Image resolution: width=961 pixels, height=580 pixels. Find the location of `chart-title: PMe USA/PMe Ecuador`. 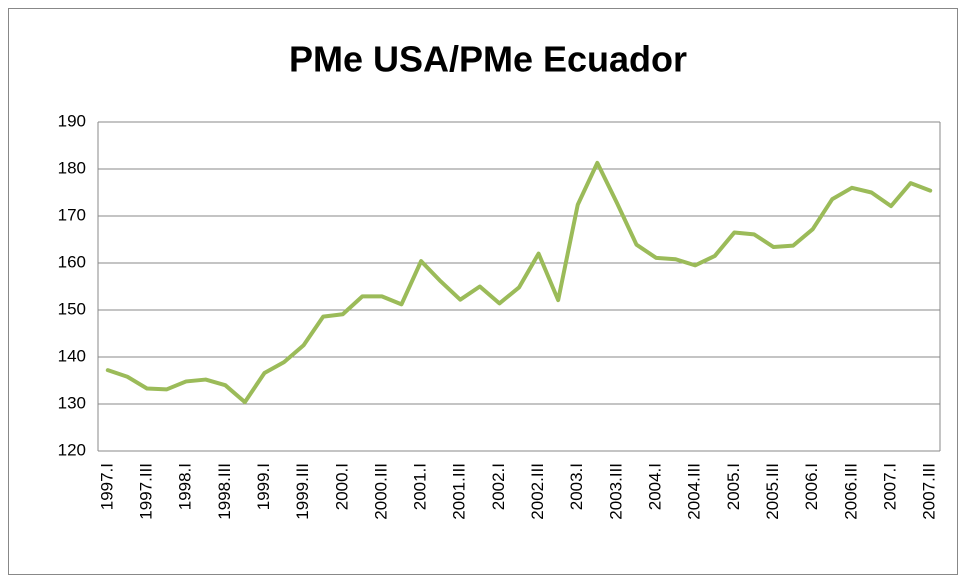

chart-title: PMe USA/PMe Ecuador is located at coordinates (488, 59).